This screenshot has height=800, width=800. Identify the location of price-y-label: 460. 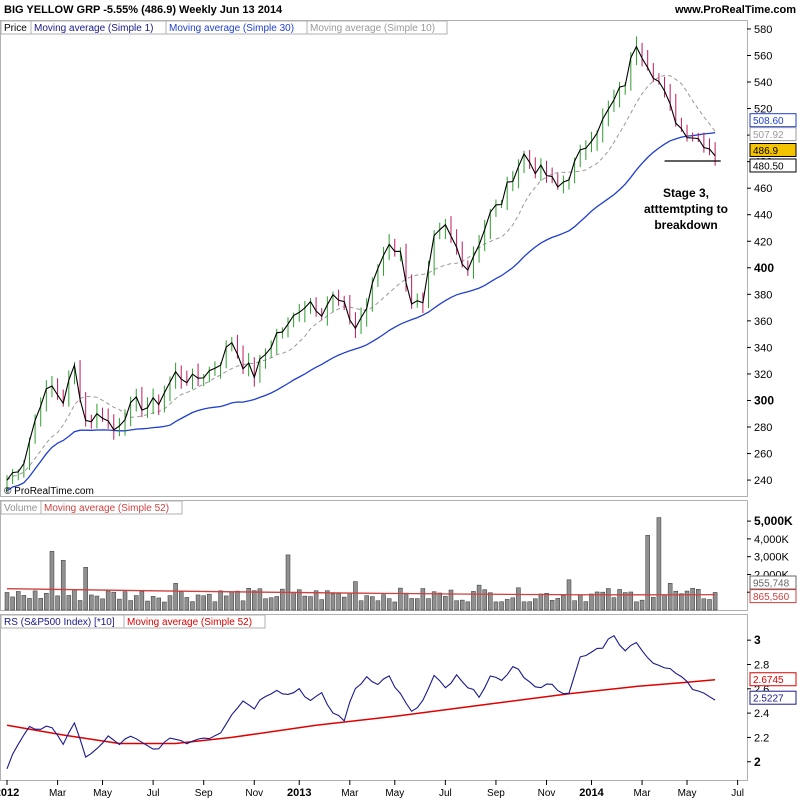
(763, 189).